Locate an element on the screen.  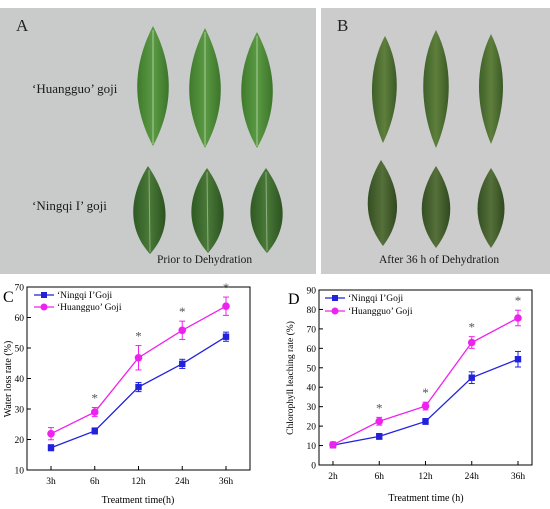
panel-letter-c: C is located at coordinates (8, 297).